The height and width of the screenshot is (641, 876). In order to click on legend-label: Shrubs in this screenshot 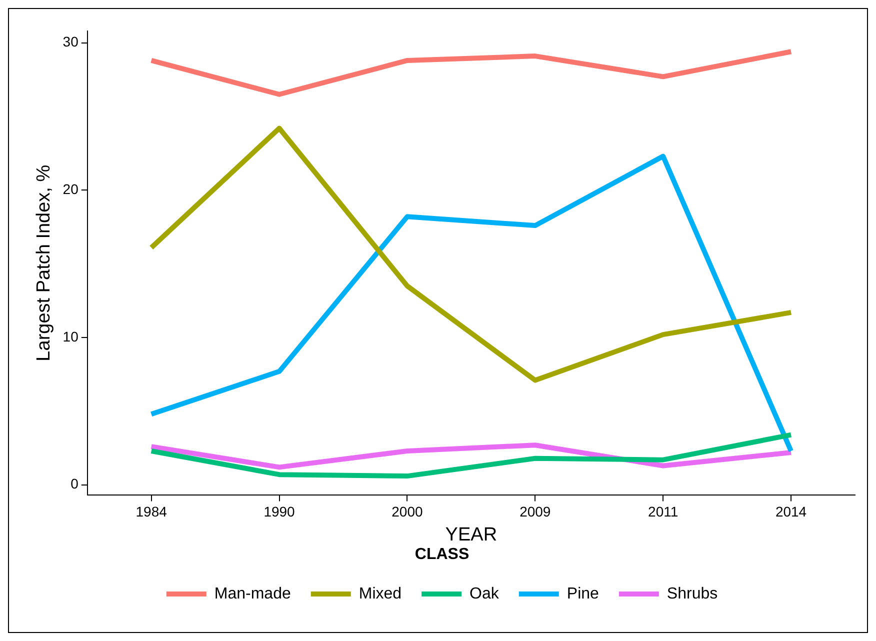, I will do `click(692, 593)`.